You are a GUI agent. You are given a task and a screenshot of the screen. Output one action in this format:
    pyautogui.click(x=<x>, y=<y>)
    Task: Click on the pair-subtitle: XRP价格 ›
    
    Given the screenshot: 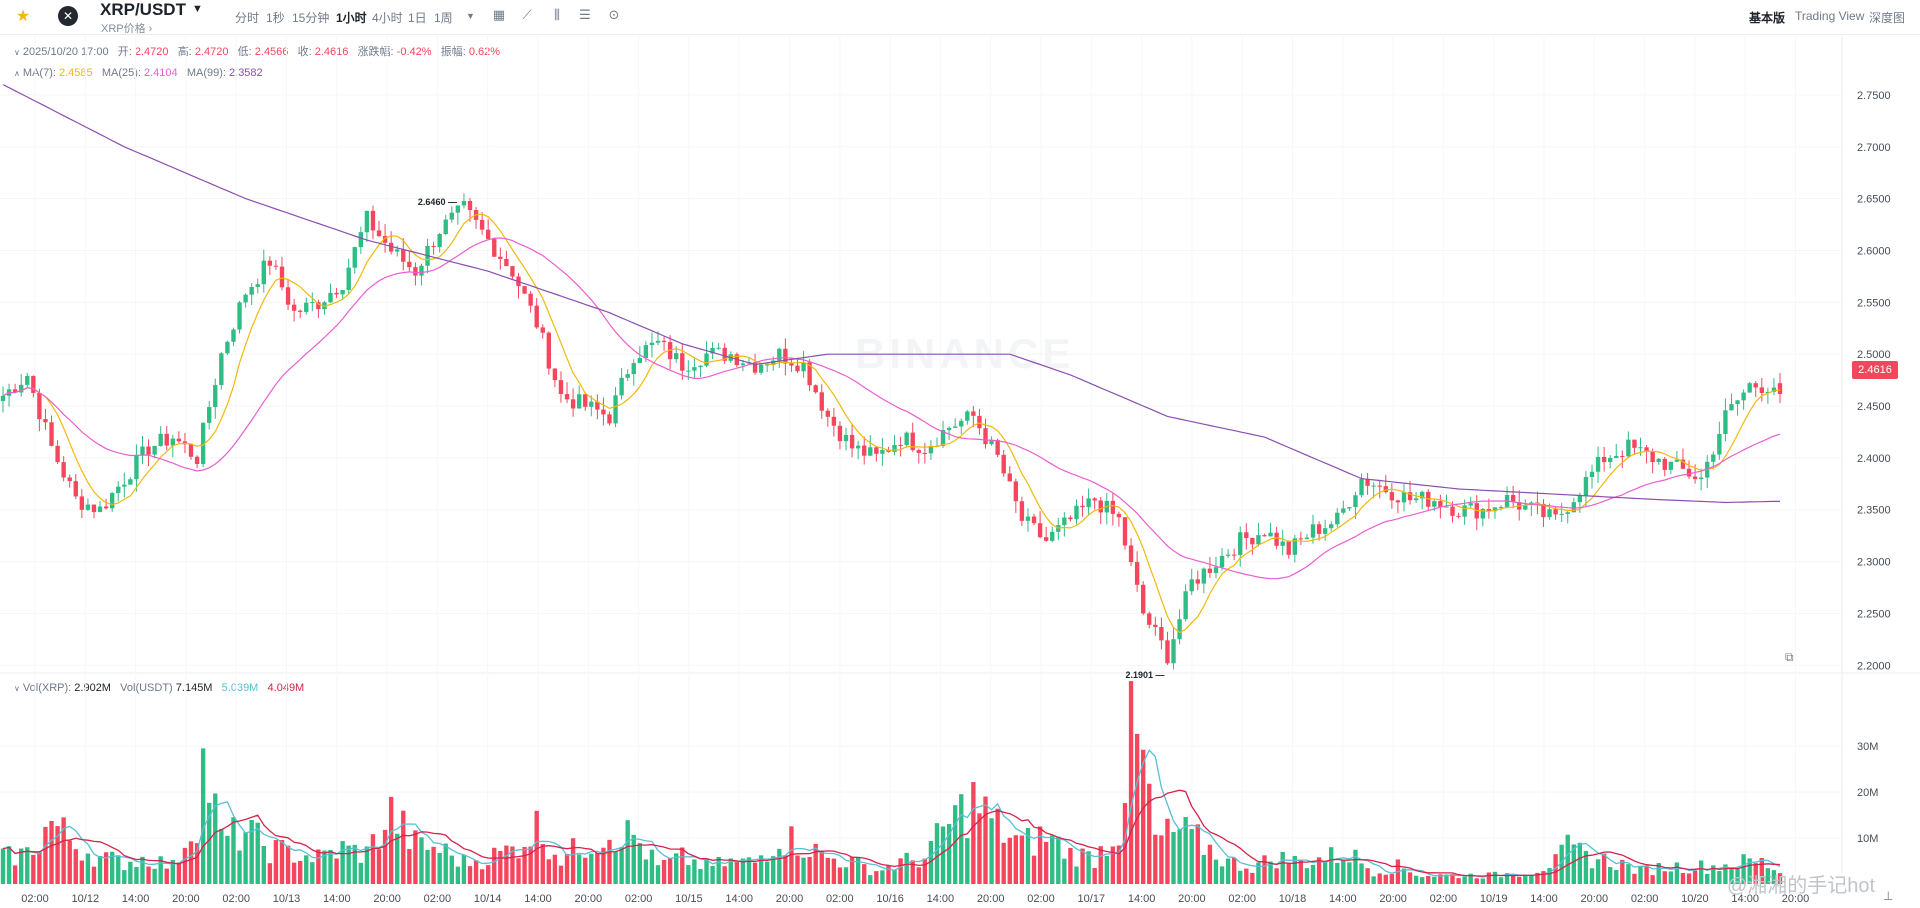 What is the action you would take?
    pyautogui.click(x=127, y=29)
    